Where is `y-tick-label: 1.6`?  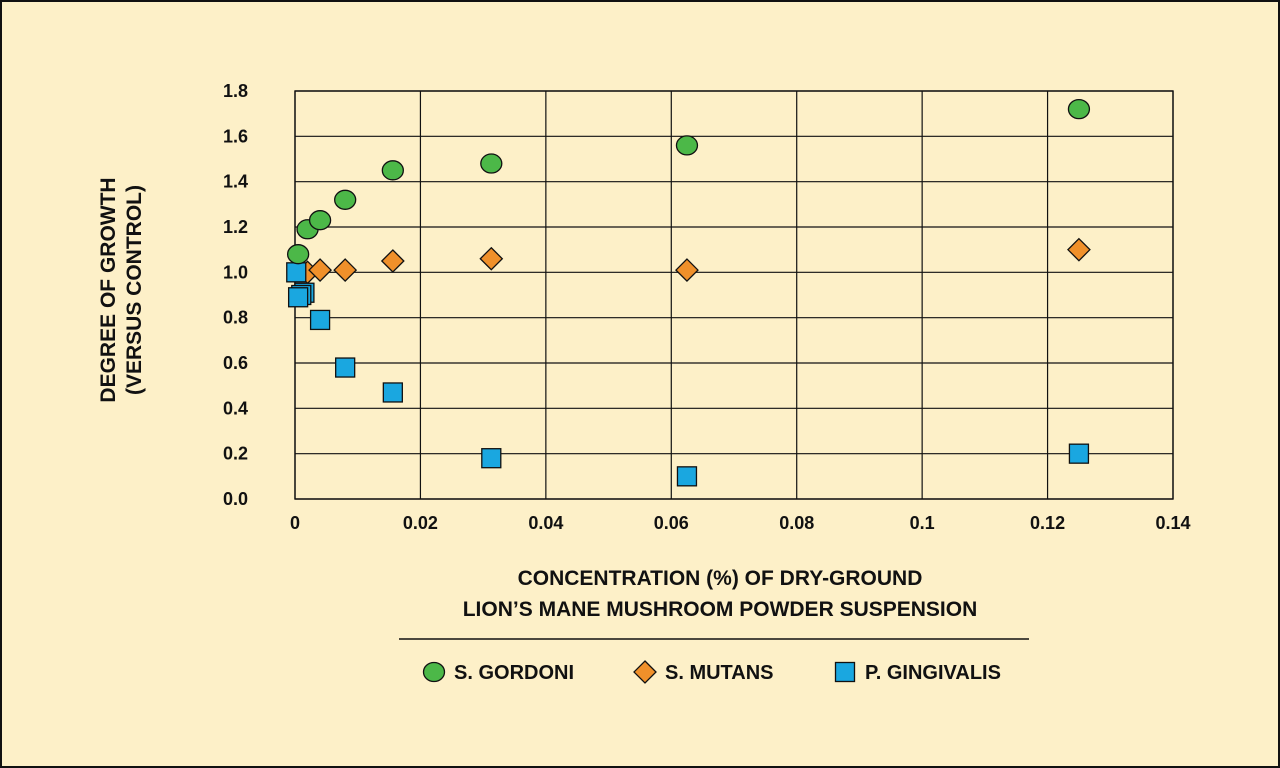
y-tick-label: 1.6 is located at coordinates (235, 136).